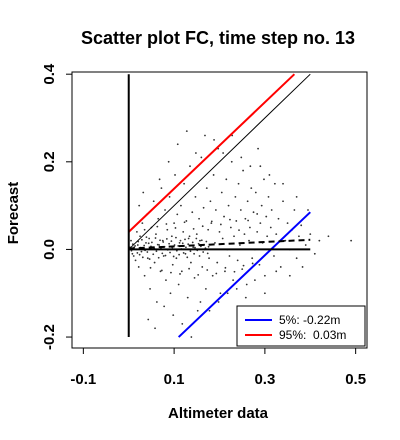 This screenshot has height=440, width=400. Describe the element at coordinates (218, 413) in the screenshot. I see `x-axis-label: Altimeter data` at that location.